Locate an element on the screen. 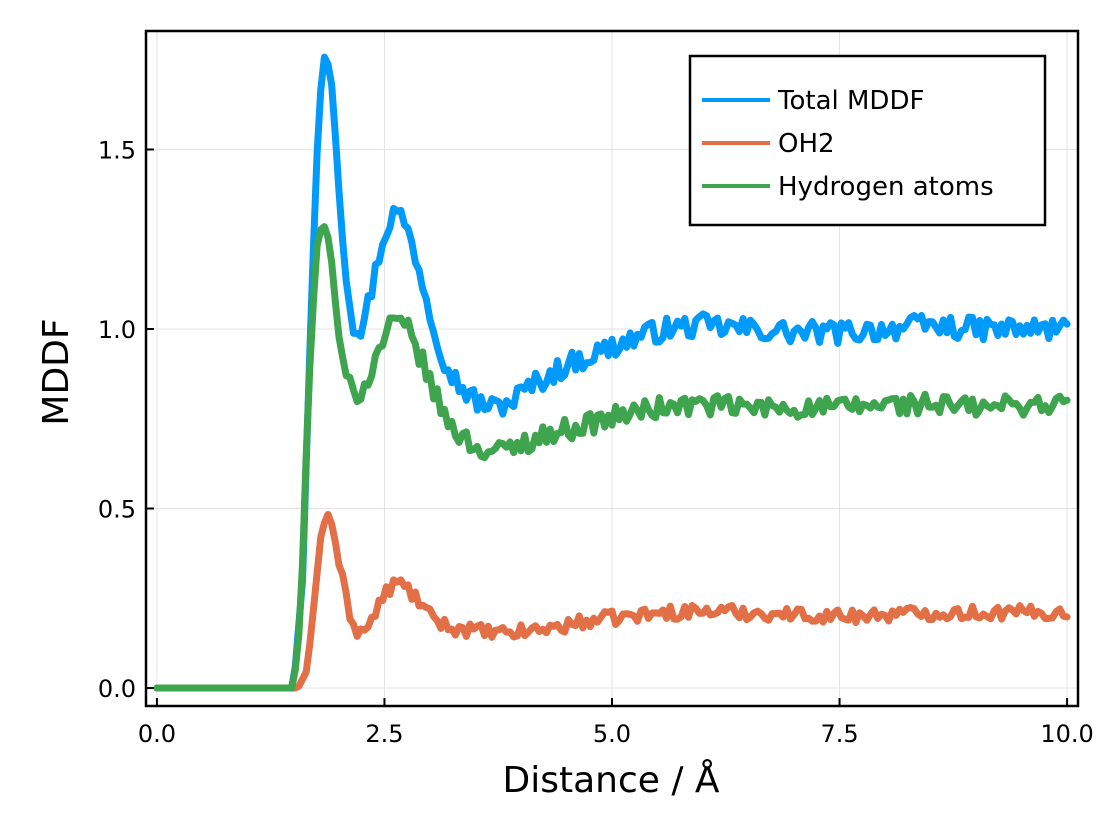  x-axis-title: Distance / Å is located at coordinates (610, 779).